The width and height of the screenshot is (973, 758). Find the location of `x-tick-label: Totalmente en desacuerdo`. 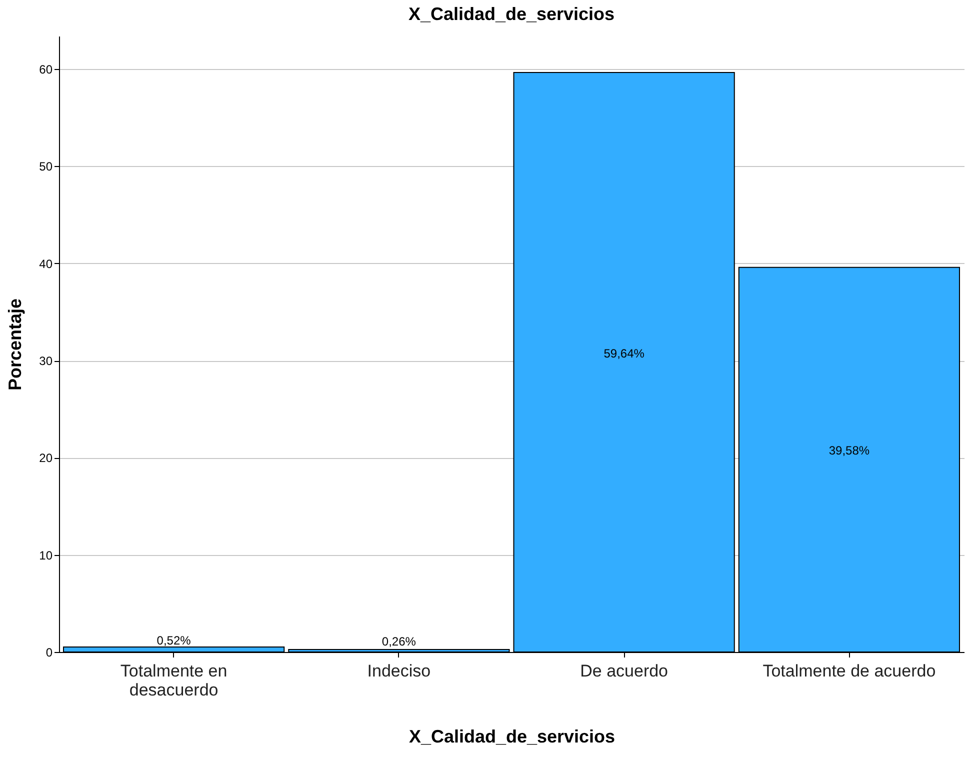

x-tick-label: Totalmente en desacuerdo is located at coordinates (174, 681).